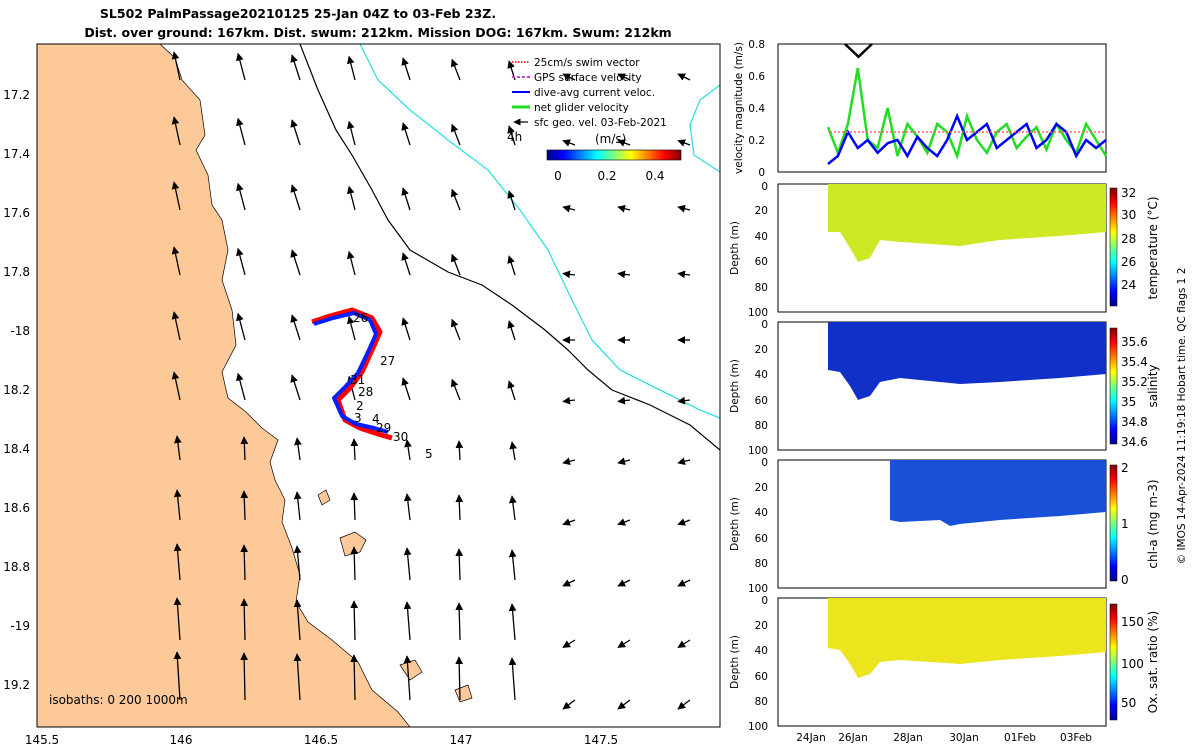 Image resolution: width=1200 pixels, height=750 pixels. Describe the element at coordinates (42, 740) in the screenshot. I see `x-tick-145.5: 145.5` at that location.